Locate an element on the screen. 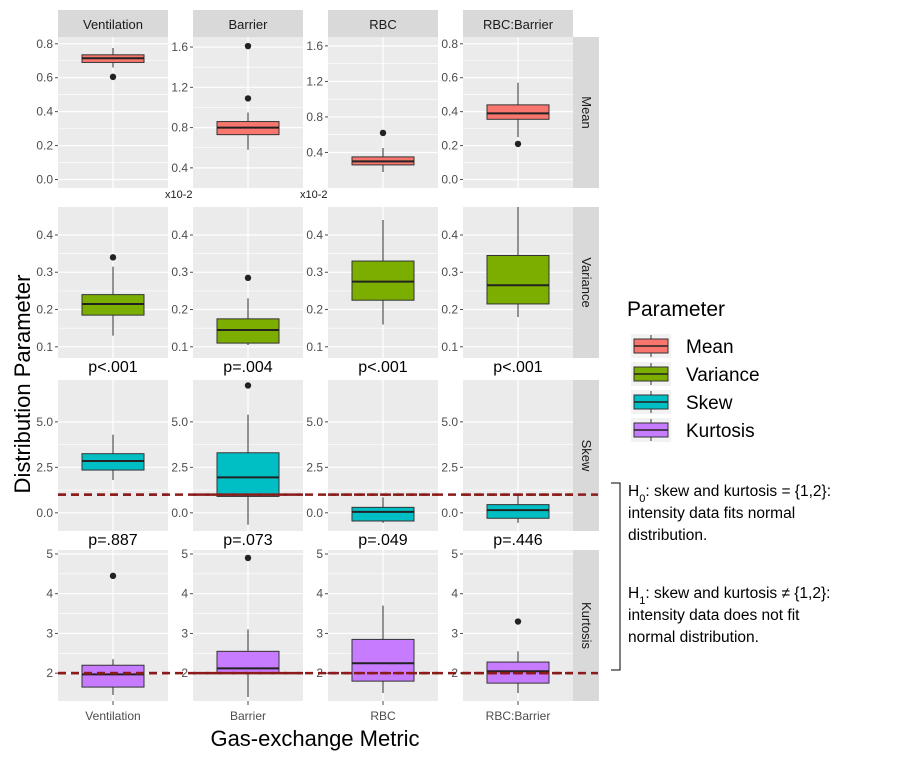  outlier-point-skew-barrier is located at coordinates (248, 385).